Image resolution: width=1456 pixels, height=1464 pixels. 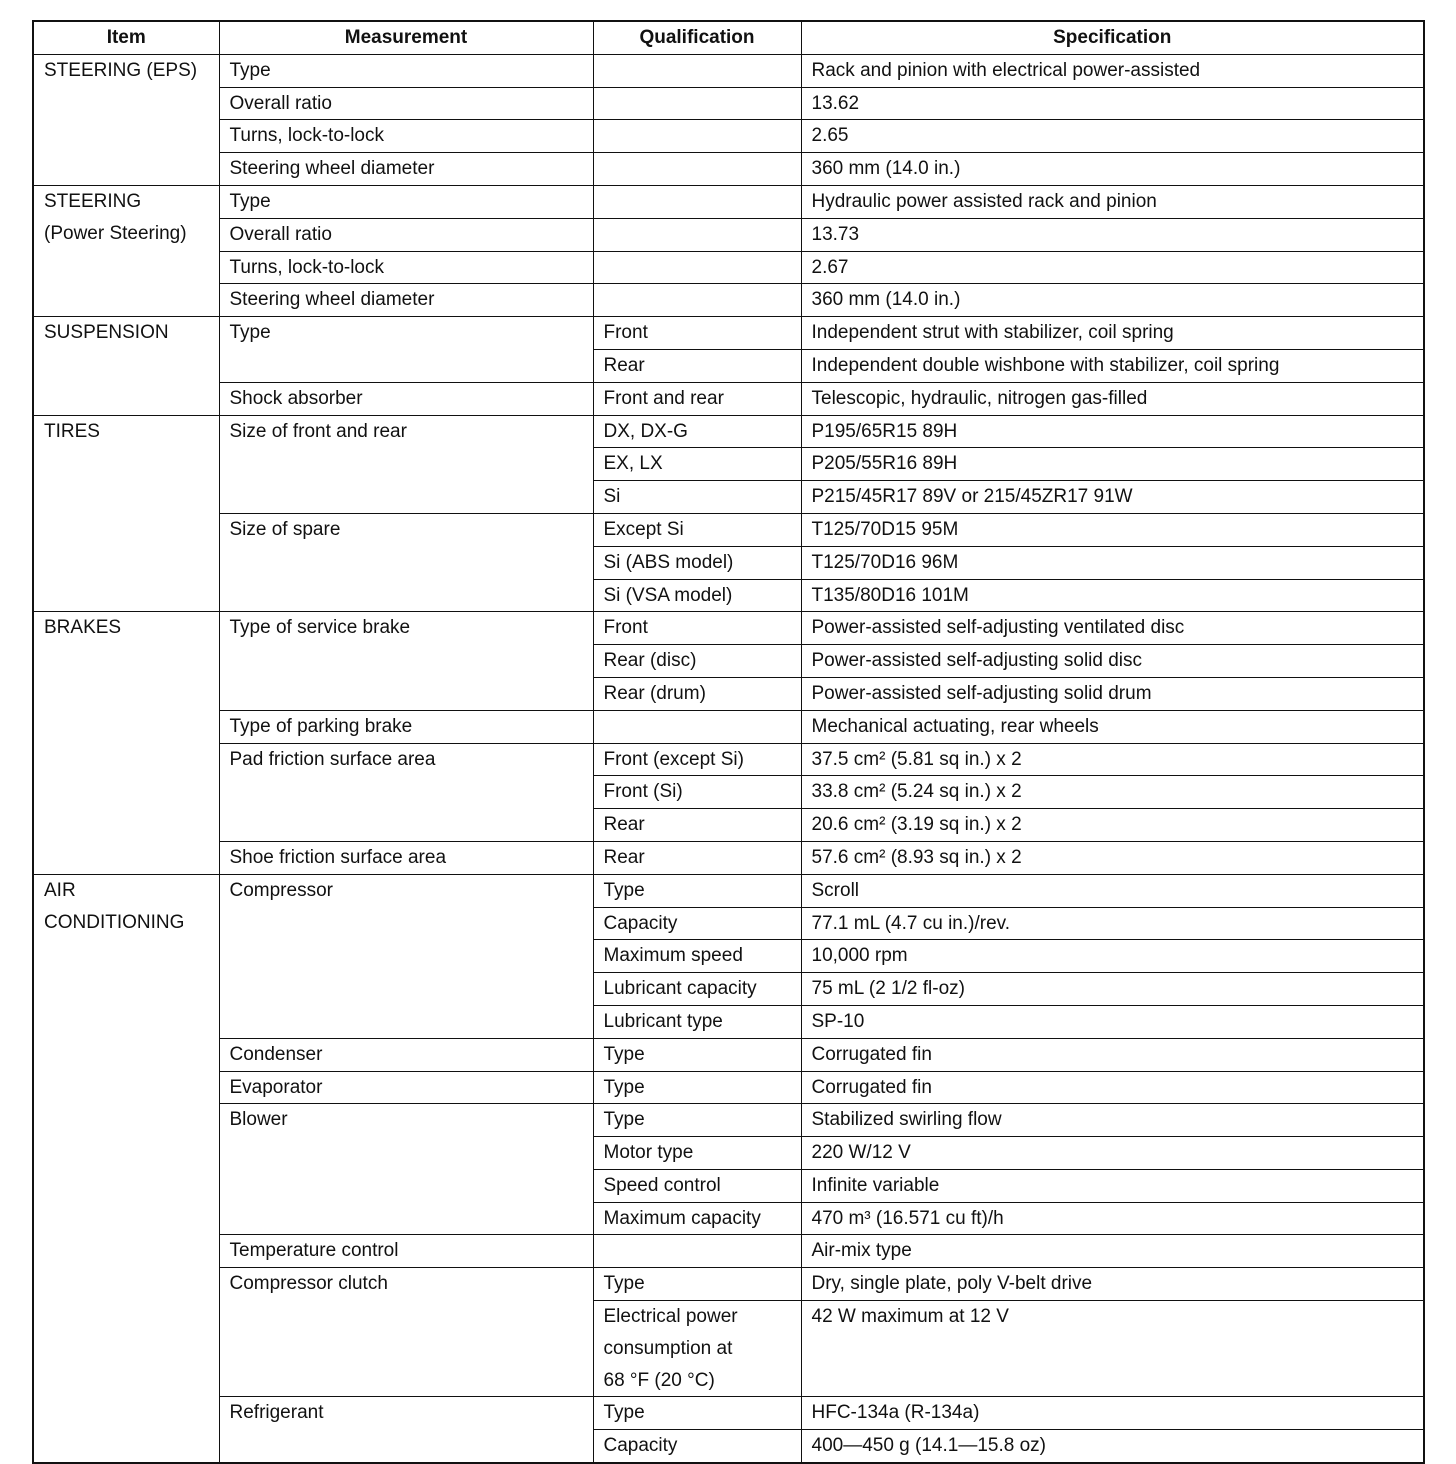 I want to click on measurement-cell: Condenser, so click(x=406, y=1054).